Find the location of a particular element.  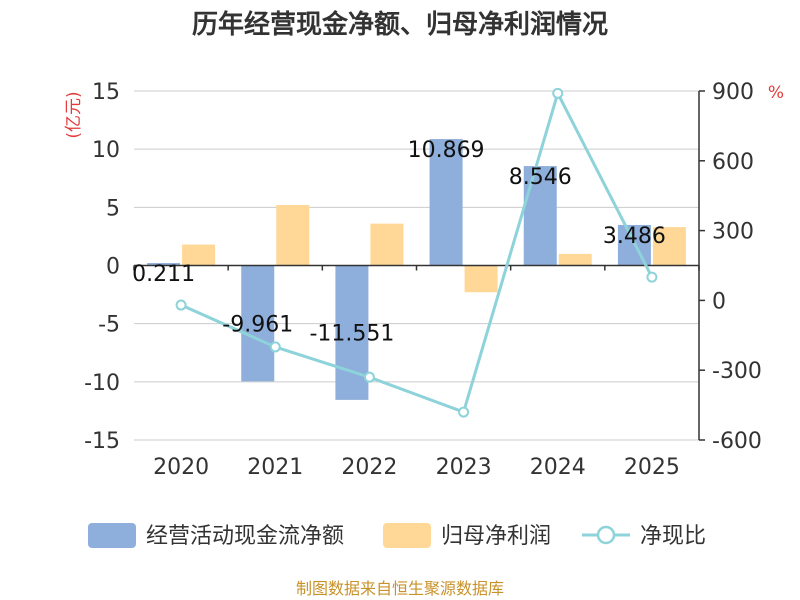

legend-cashflow-swatch is located at coordinates (112, 535).